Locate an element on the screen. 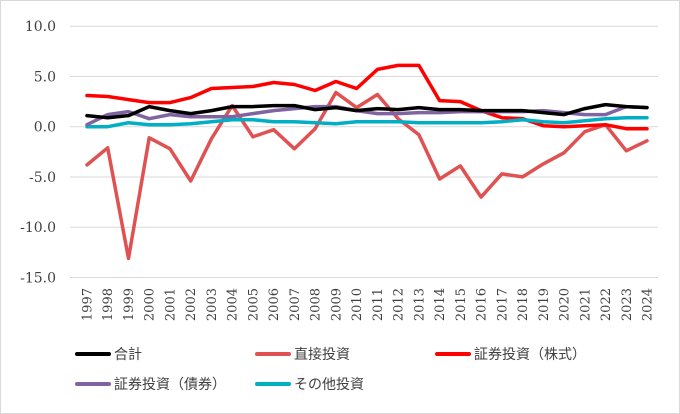 The image size is (680, 414). x-tick-label: 2016 is located at coordinates (482, 304).